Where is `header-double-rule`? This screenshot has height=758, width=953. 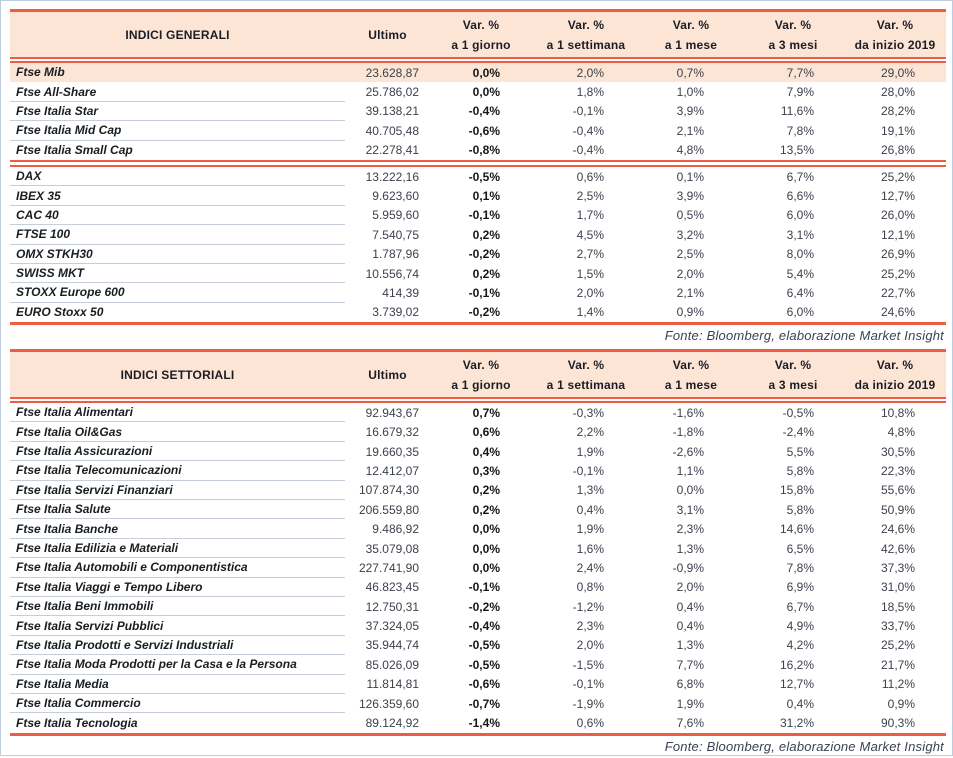
header-double-rule is located at coordinates (478, 62).